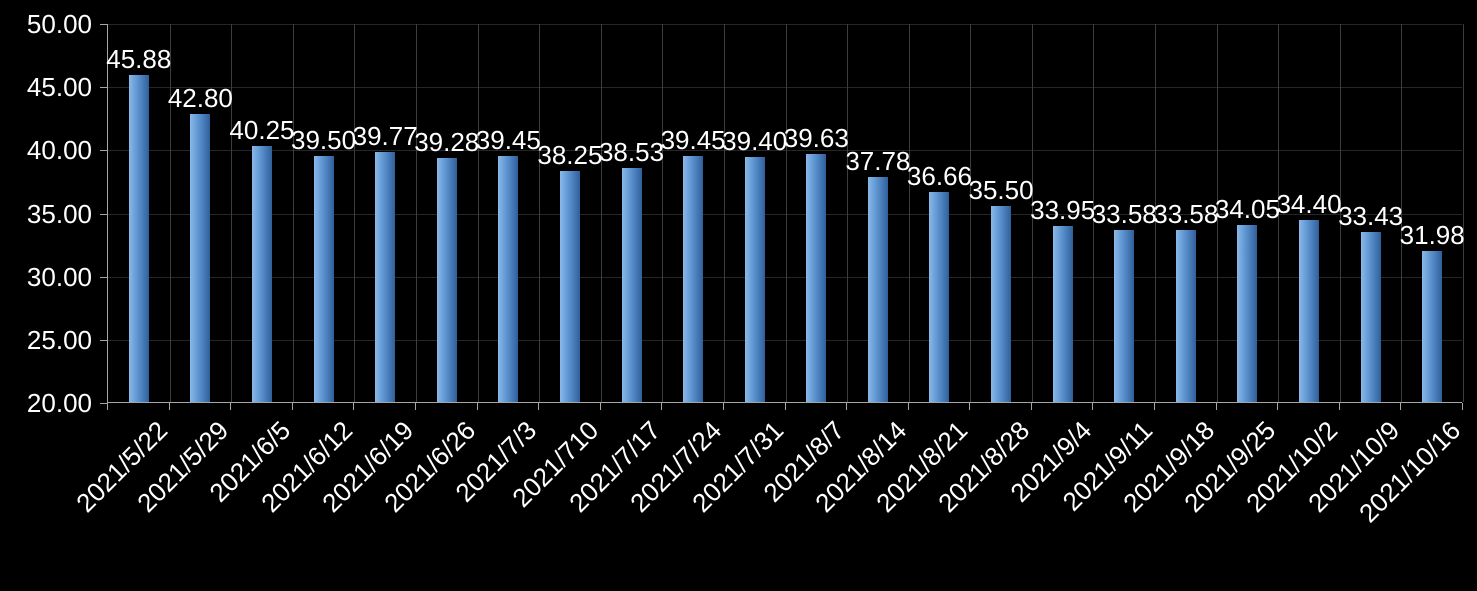 The image size is (1477, 591). I want to click on bar-value-label: 37.78, so click(878, 161).